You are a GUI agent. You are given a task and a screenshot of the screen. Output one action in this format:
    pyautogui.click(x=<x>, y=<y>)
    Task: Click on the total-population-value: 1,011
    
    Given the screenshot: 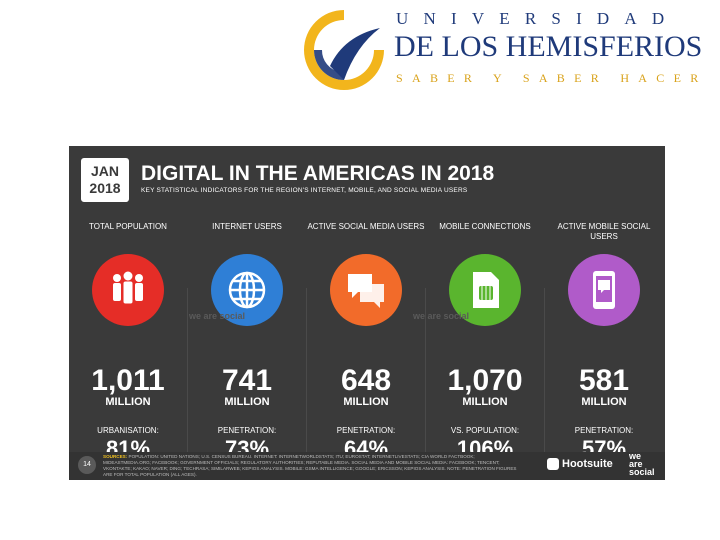 What is the action you would take?
    pyautogui.click(x=128, y=380)
    